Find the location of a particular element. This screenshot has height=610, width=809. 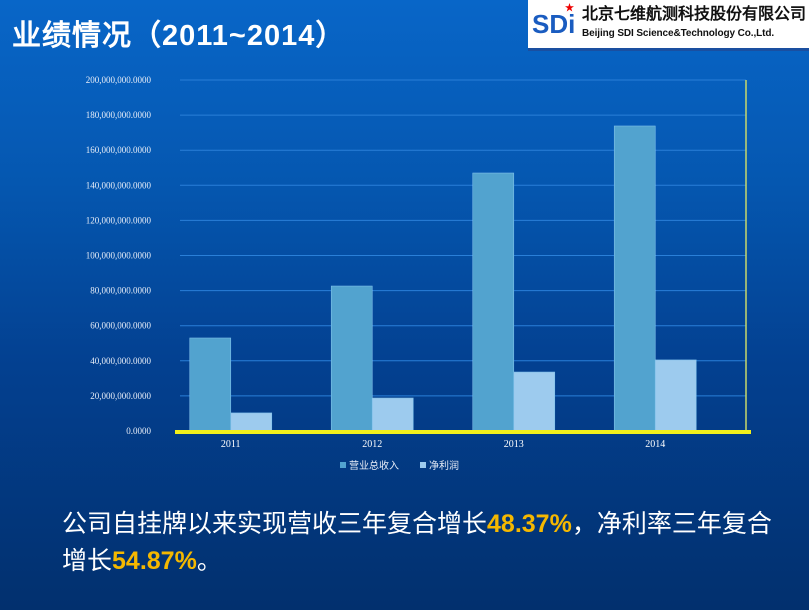

slide-title: 业绩情况（2011~2014） is located at coordinates (179, 36).